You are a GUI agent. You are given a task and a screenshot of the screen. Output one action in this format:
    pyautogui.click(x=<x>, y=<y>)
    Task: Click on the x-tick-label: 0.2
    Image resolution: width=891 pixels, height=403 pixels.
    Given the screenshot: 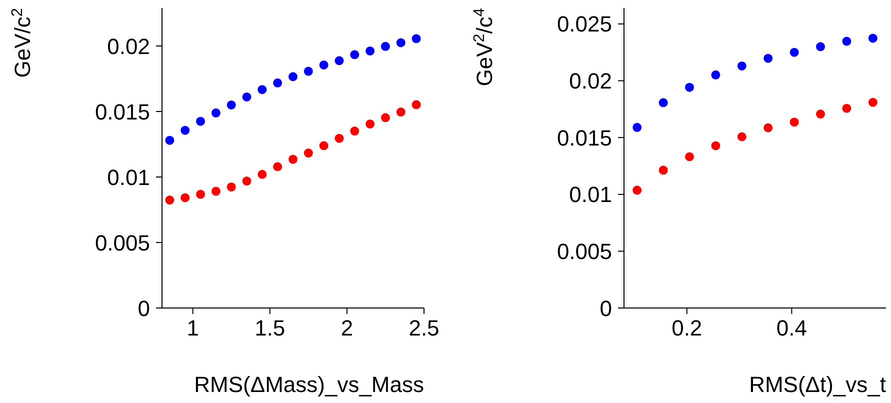 What is the action you would take?
    pyautogui.click(x=687, y=328)
    